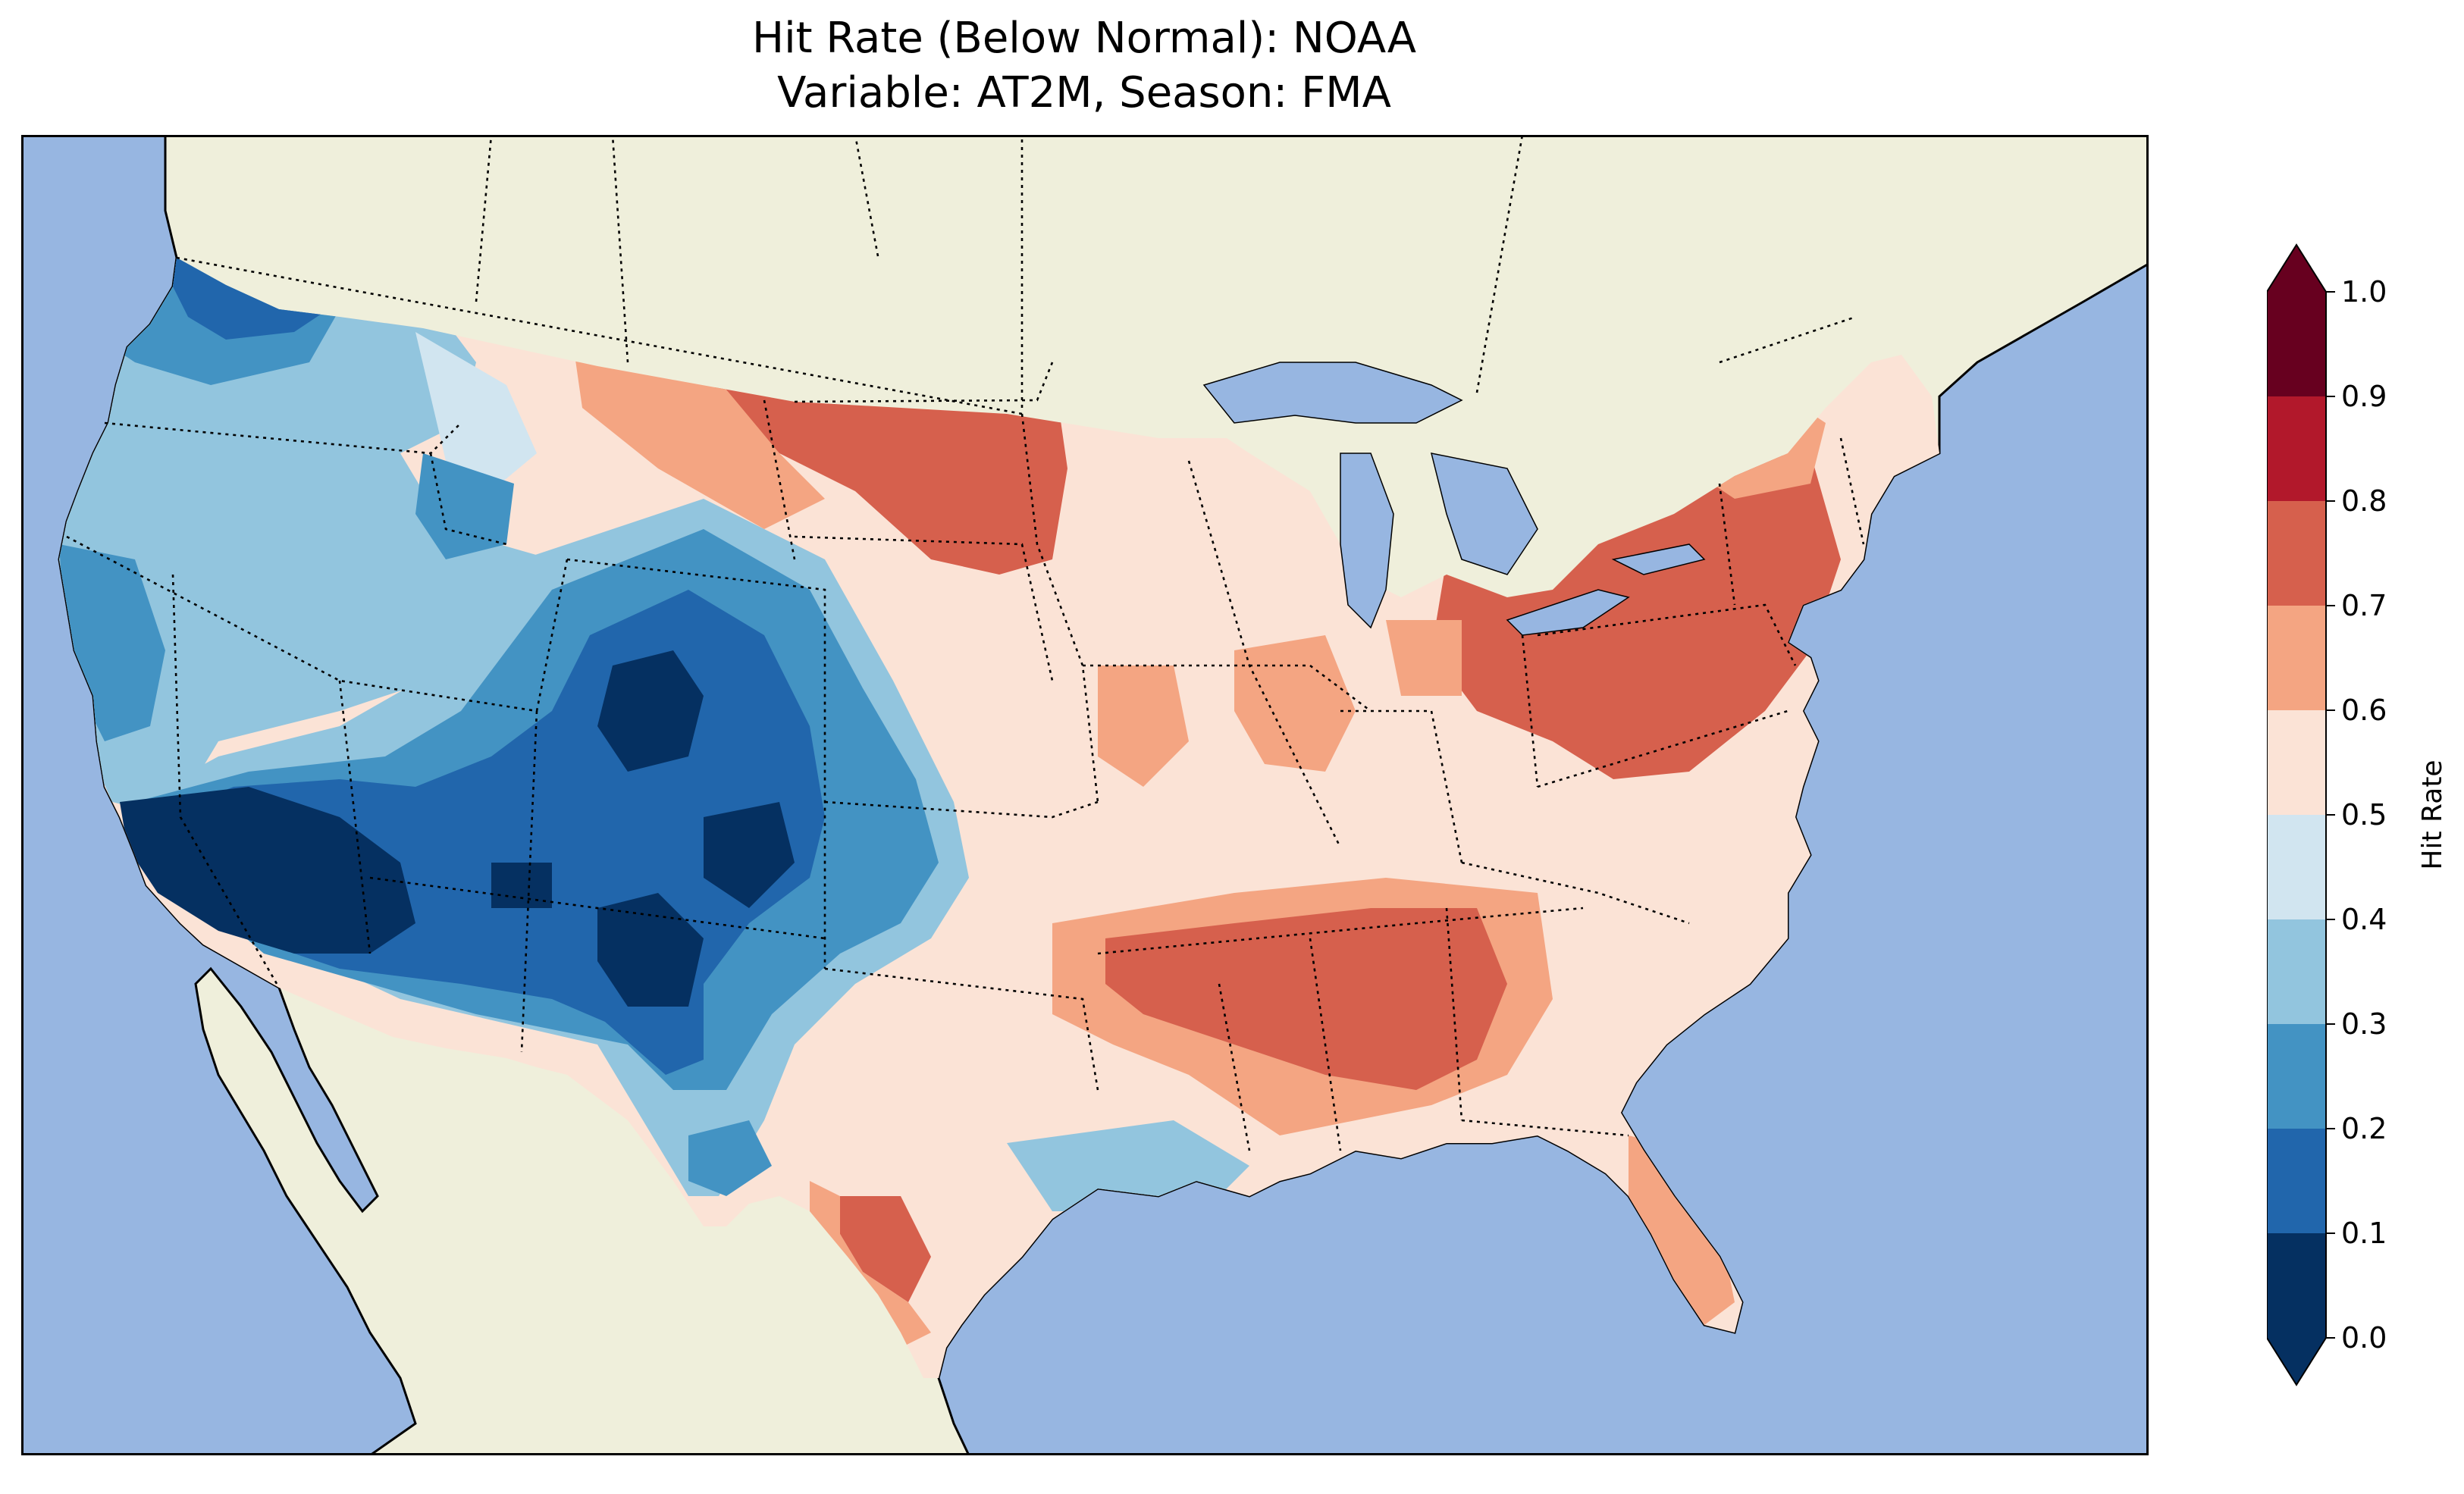 Image resolution: width=2464 pixels, height=1494 pixels. What do you see at coordinates (468, 499) in the screenshot?
I see `border-id-mt` at bounding box center [468, 499].